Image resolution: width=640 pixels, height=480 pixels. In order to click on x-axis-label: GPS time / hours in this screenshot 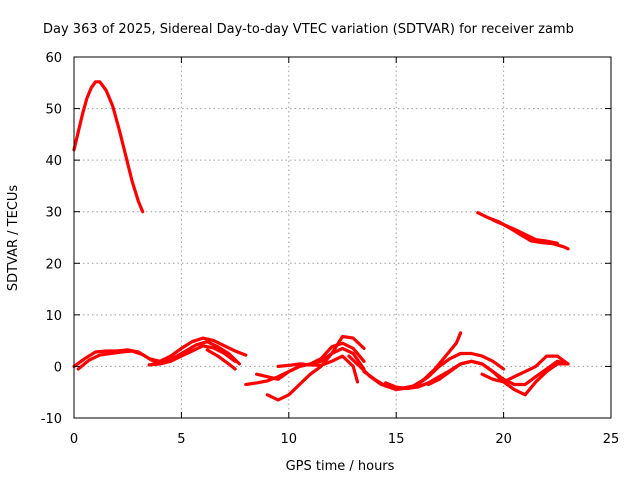, I will do `click(340, 466)`.